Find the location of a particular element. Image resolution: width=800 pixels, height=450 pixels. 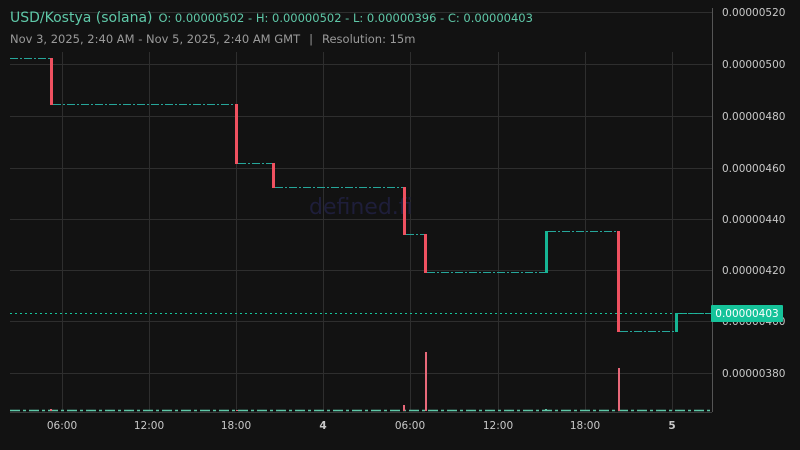

time-axis-labels: 06:00 12:00 18:00 4 06:00 12:00 18:00 5 is located at coordinates (361, 426).